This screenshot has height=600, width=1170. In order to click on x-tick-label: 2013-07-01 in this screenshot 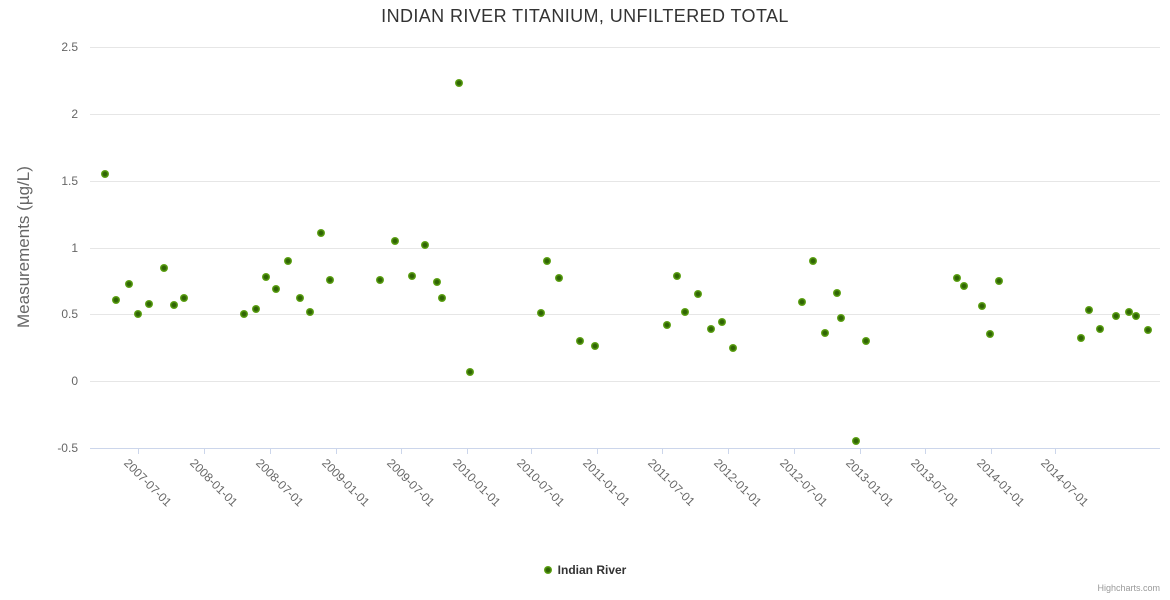, I will do `click(934, 482)`.